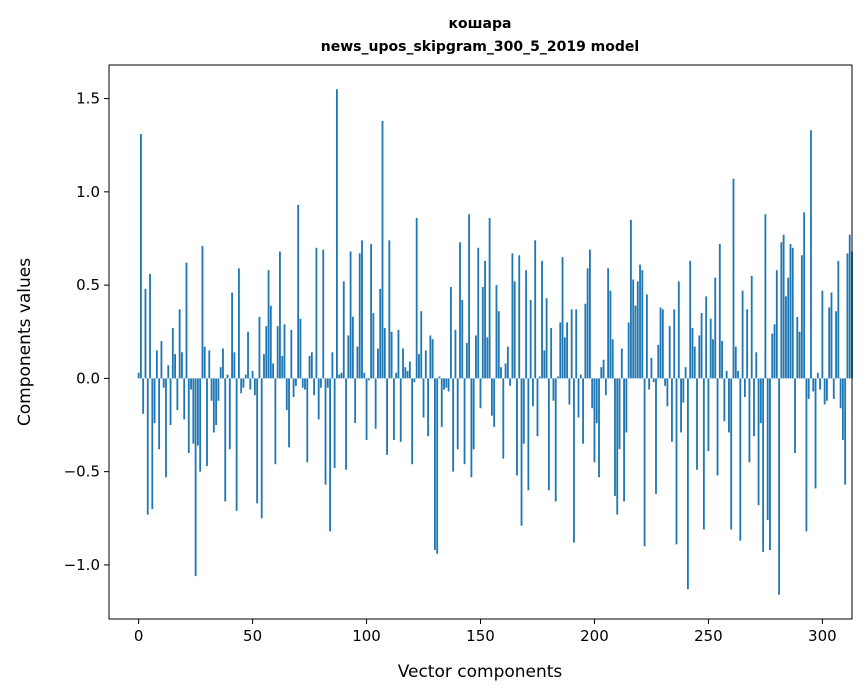  Describe the element at coordinates (480, 47) in the screenshot. I see `chart-subtitle: news_upos_skipgram_300_5_2019 model` at that location.